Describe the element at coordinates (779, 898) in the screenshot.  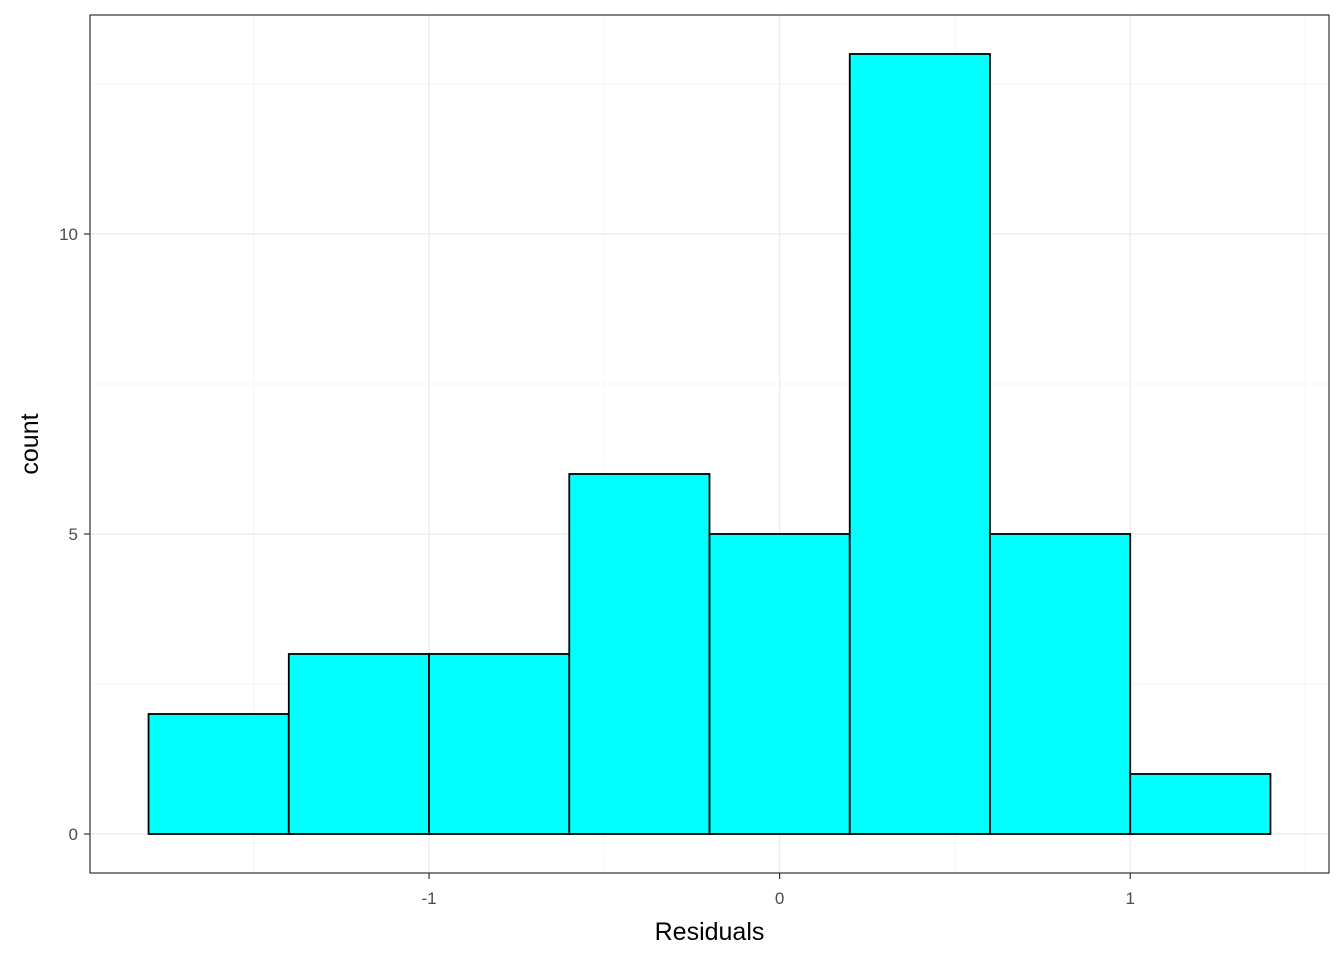
I see `x-tick-label: 0` at that location.